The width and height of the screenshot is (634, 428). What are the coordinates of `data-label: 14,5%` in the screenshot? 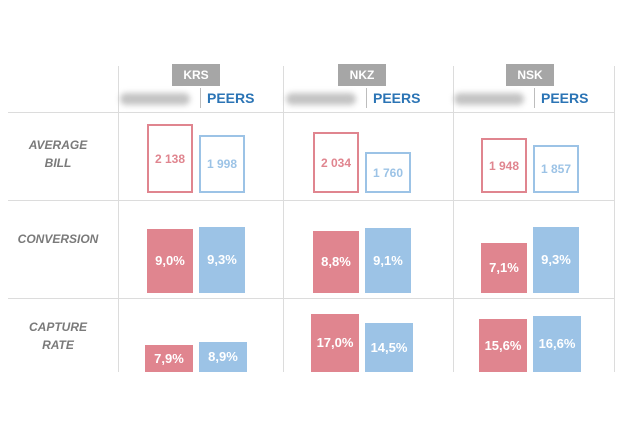 It's located at (389, 347).